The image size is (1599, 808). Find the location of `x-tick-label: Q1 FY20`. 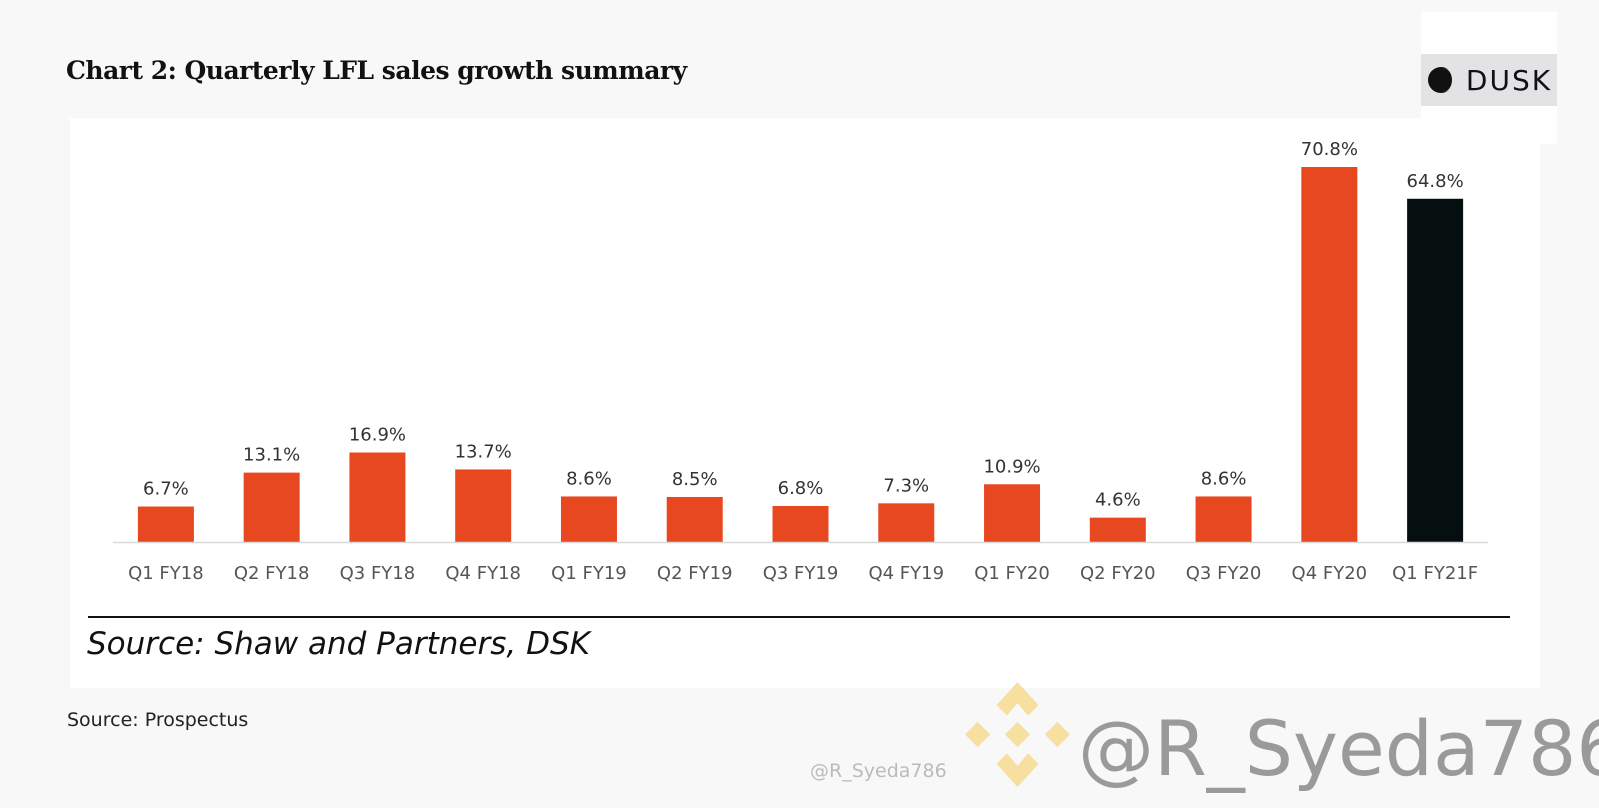

x-tick-label: Q1 FY20 is located at coordinates (1012, 573).